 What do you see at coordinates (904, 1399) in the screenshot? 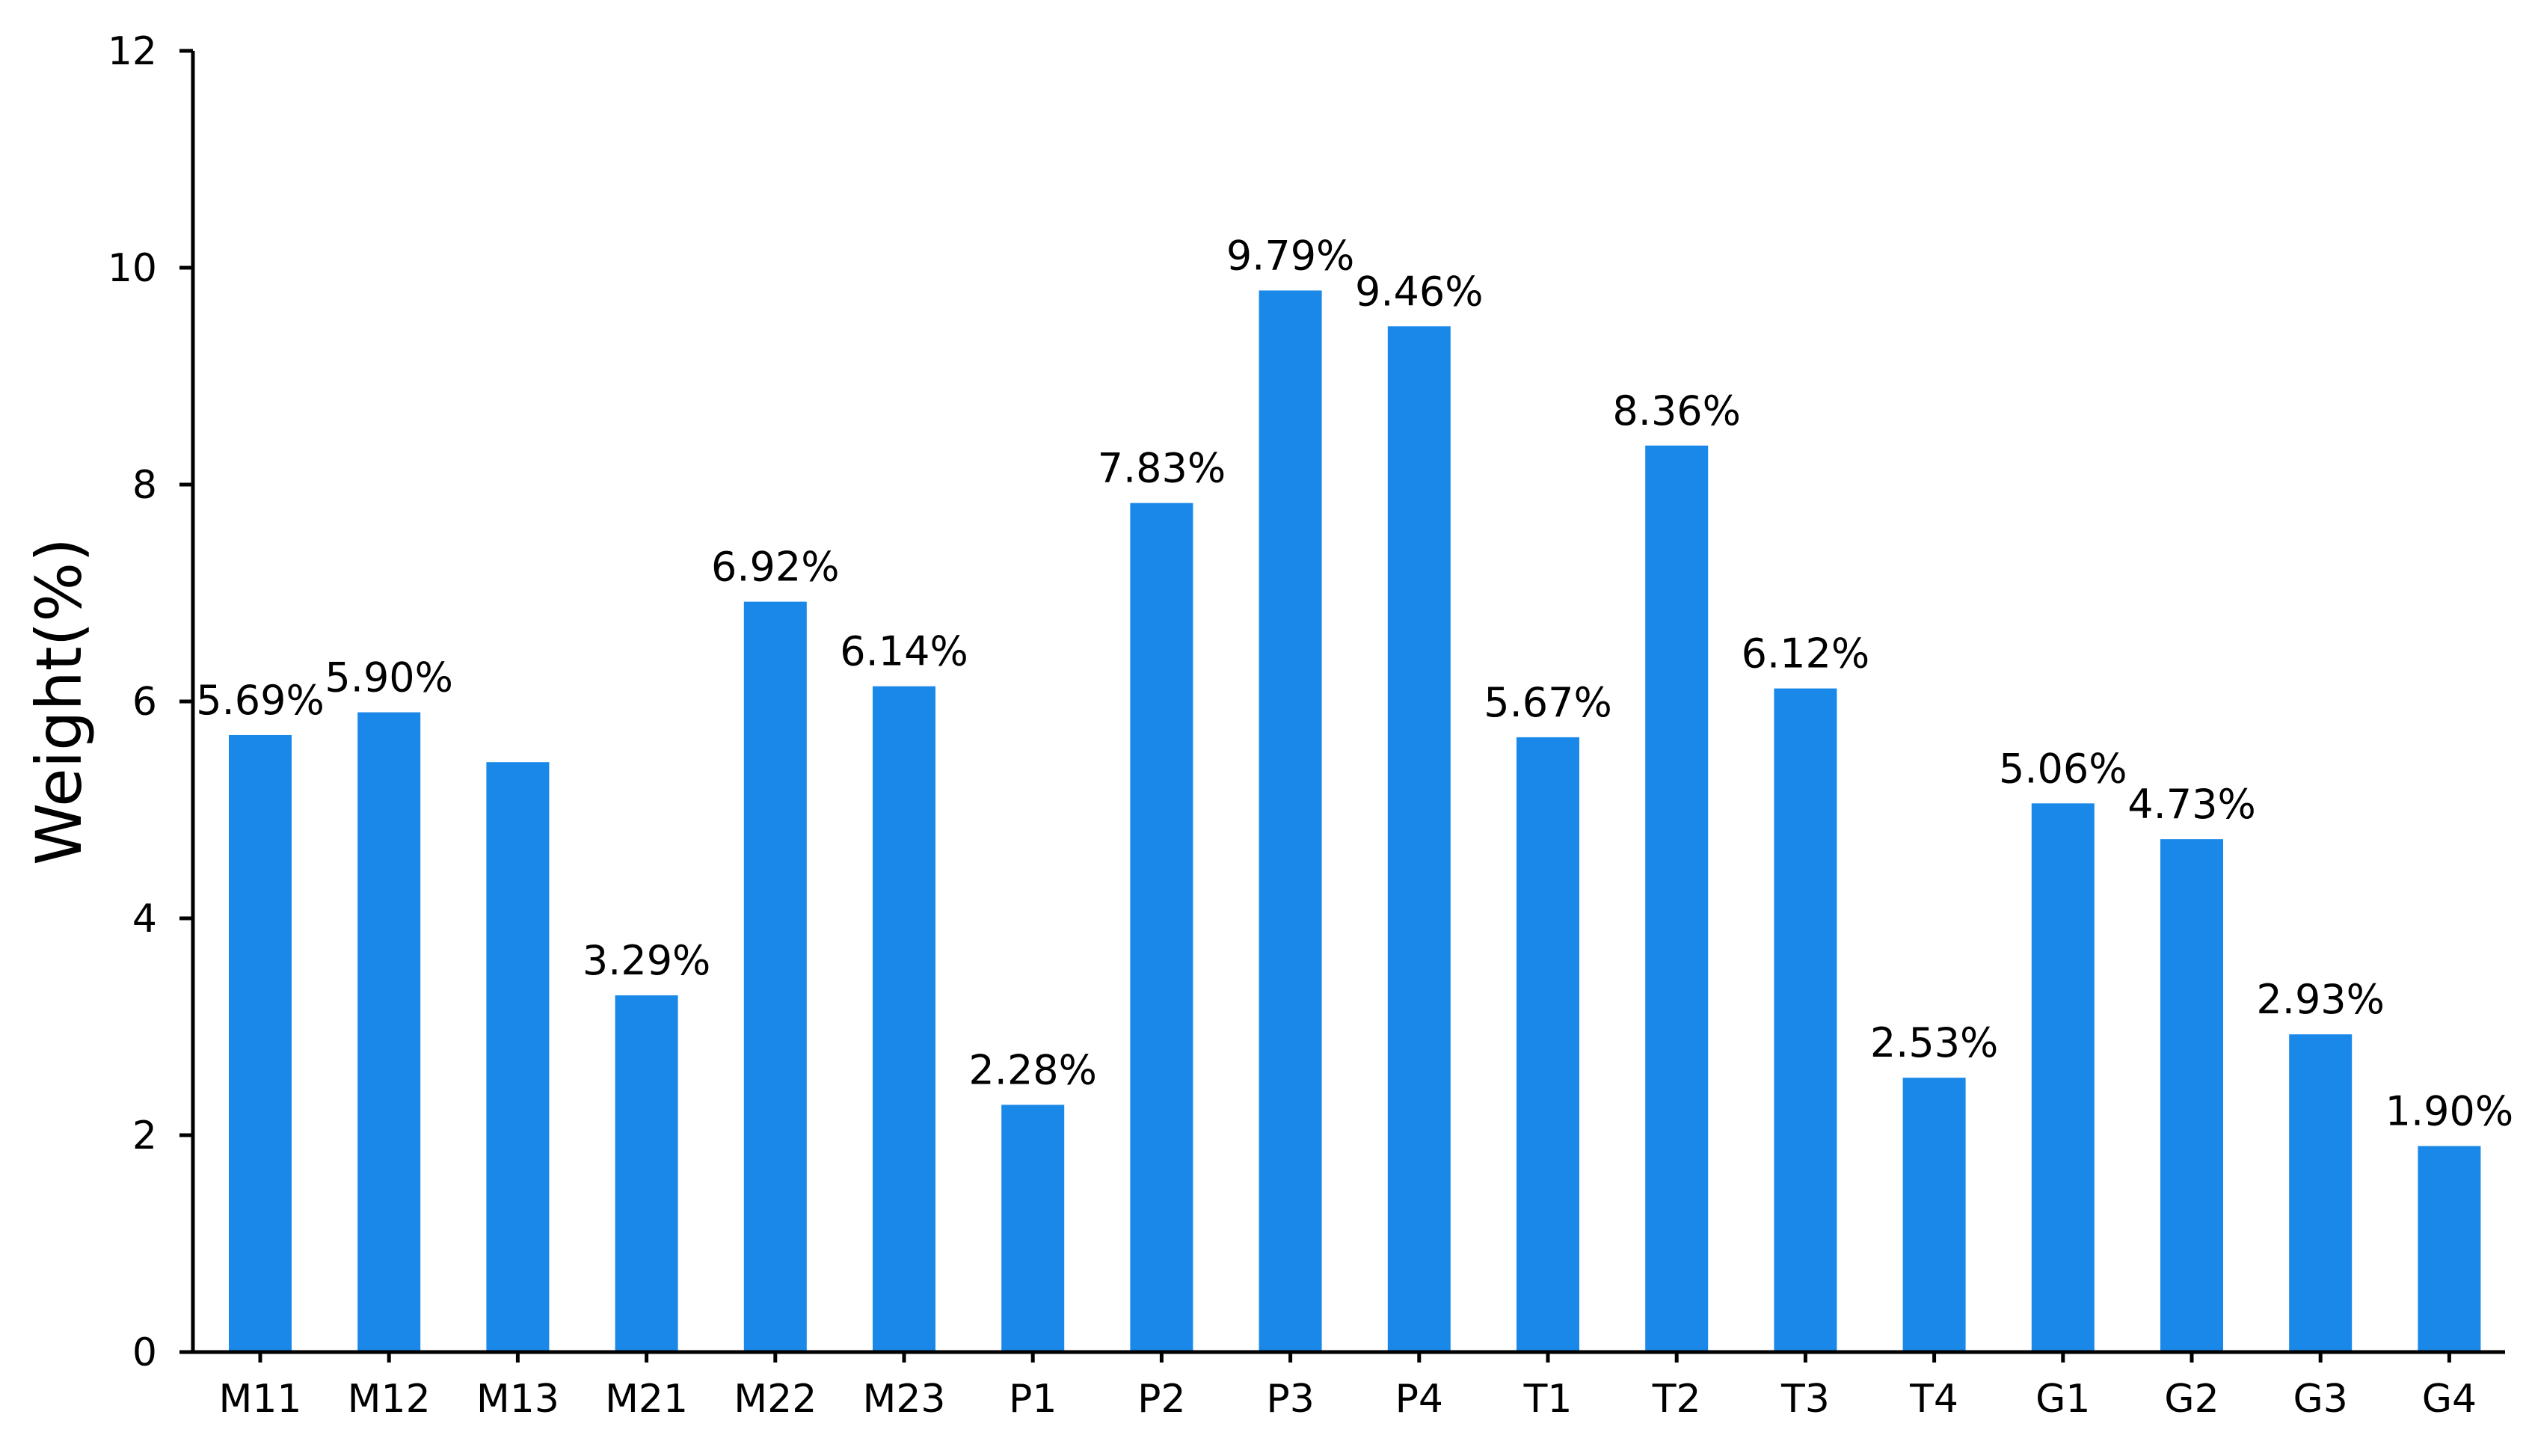
I see `x-tick-label: M23` at bounding box center [904, 1399].